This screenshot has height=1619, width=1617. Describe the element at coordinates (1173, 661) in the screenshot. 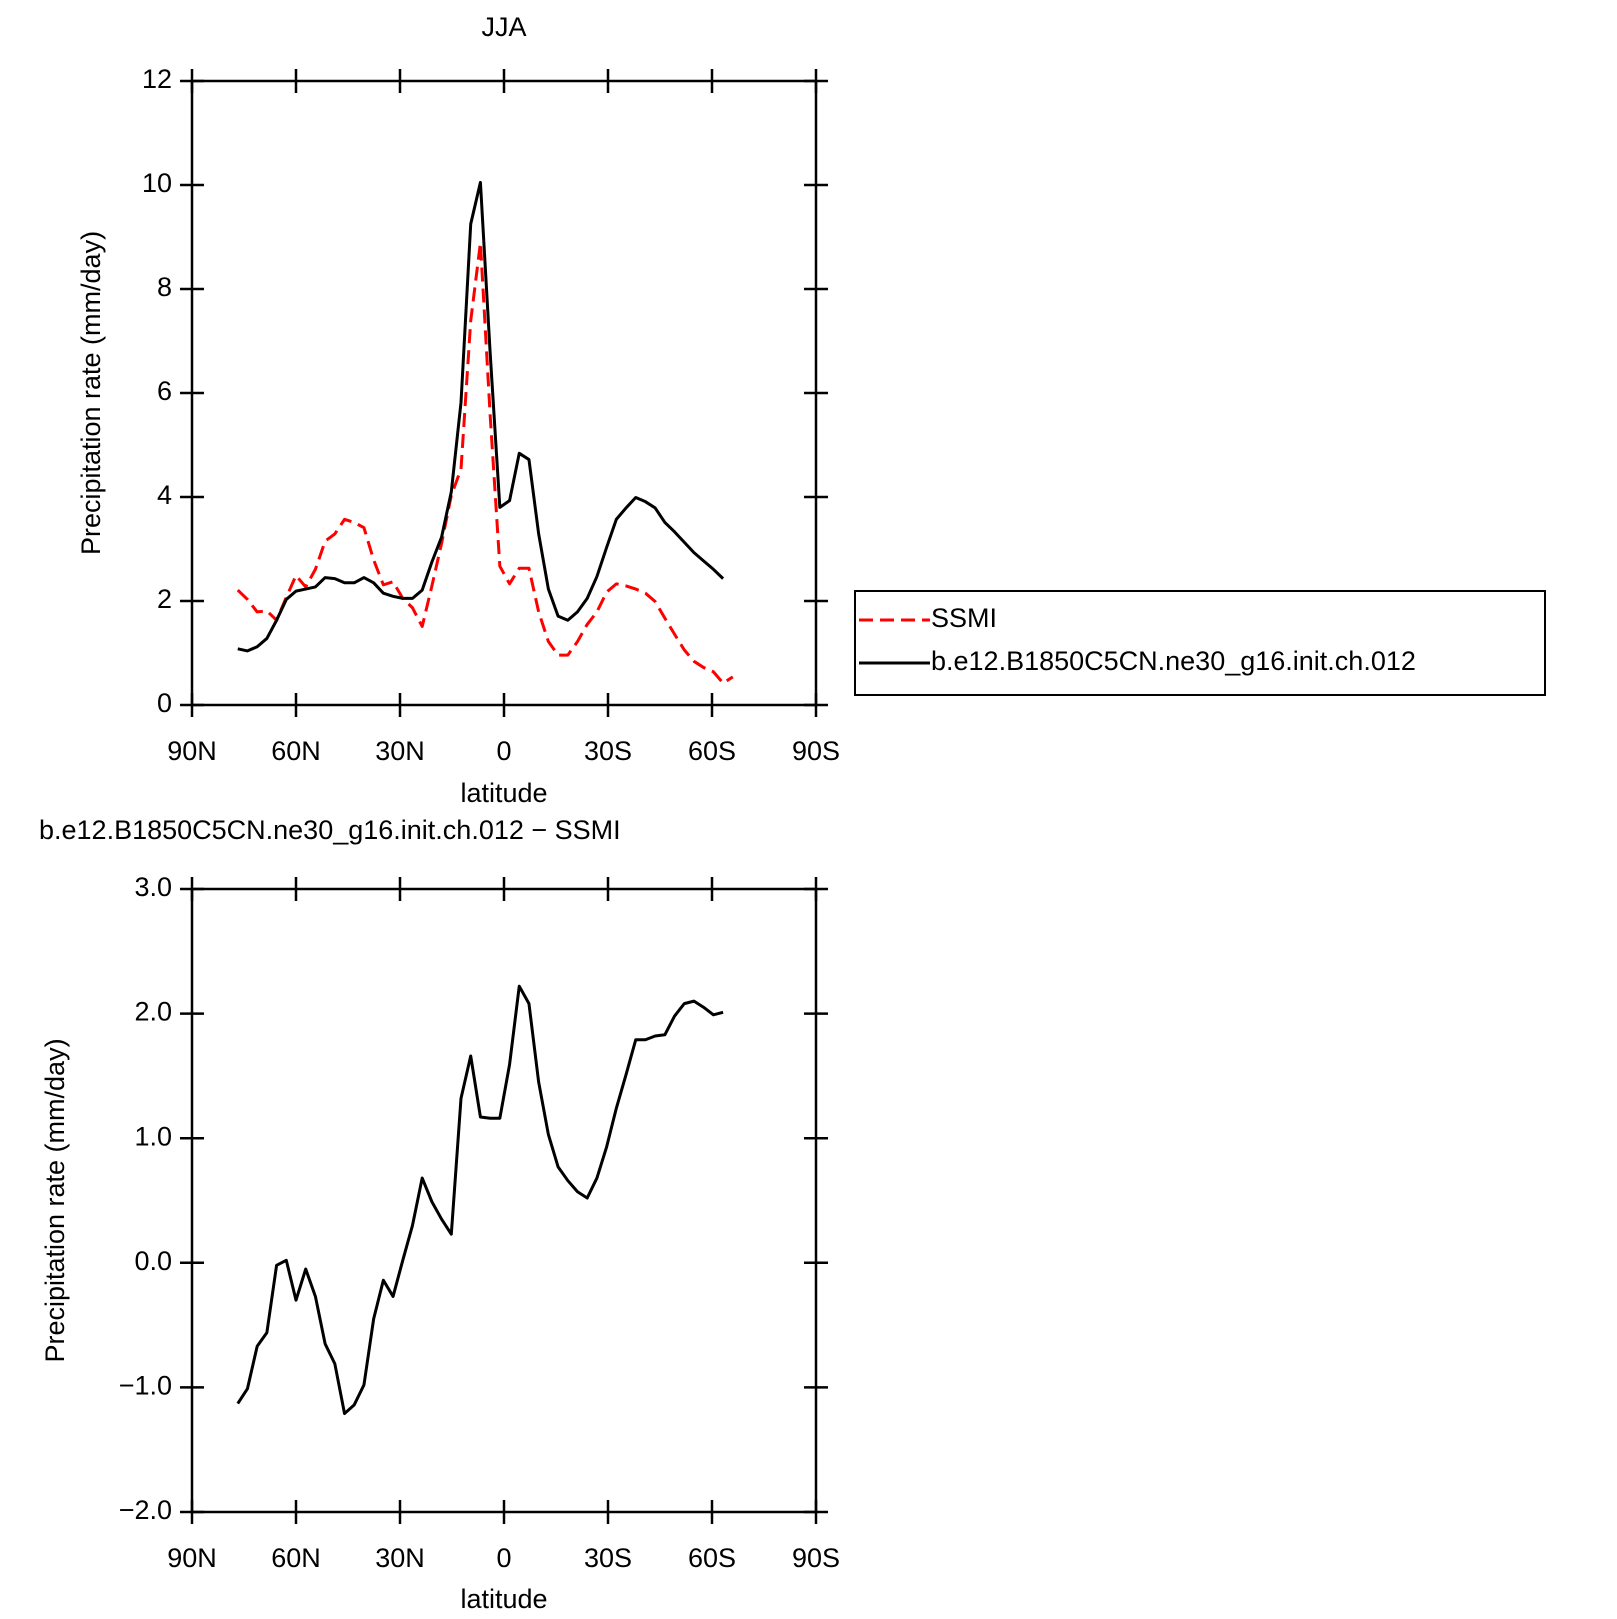

I see `legend-label: b.e12.B1850C5CN.ne30_g16.init.ch.012` at that location.